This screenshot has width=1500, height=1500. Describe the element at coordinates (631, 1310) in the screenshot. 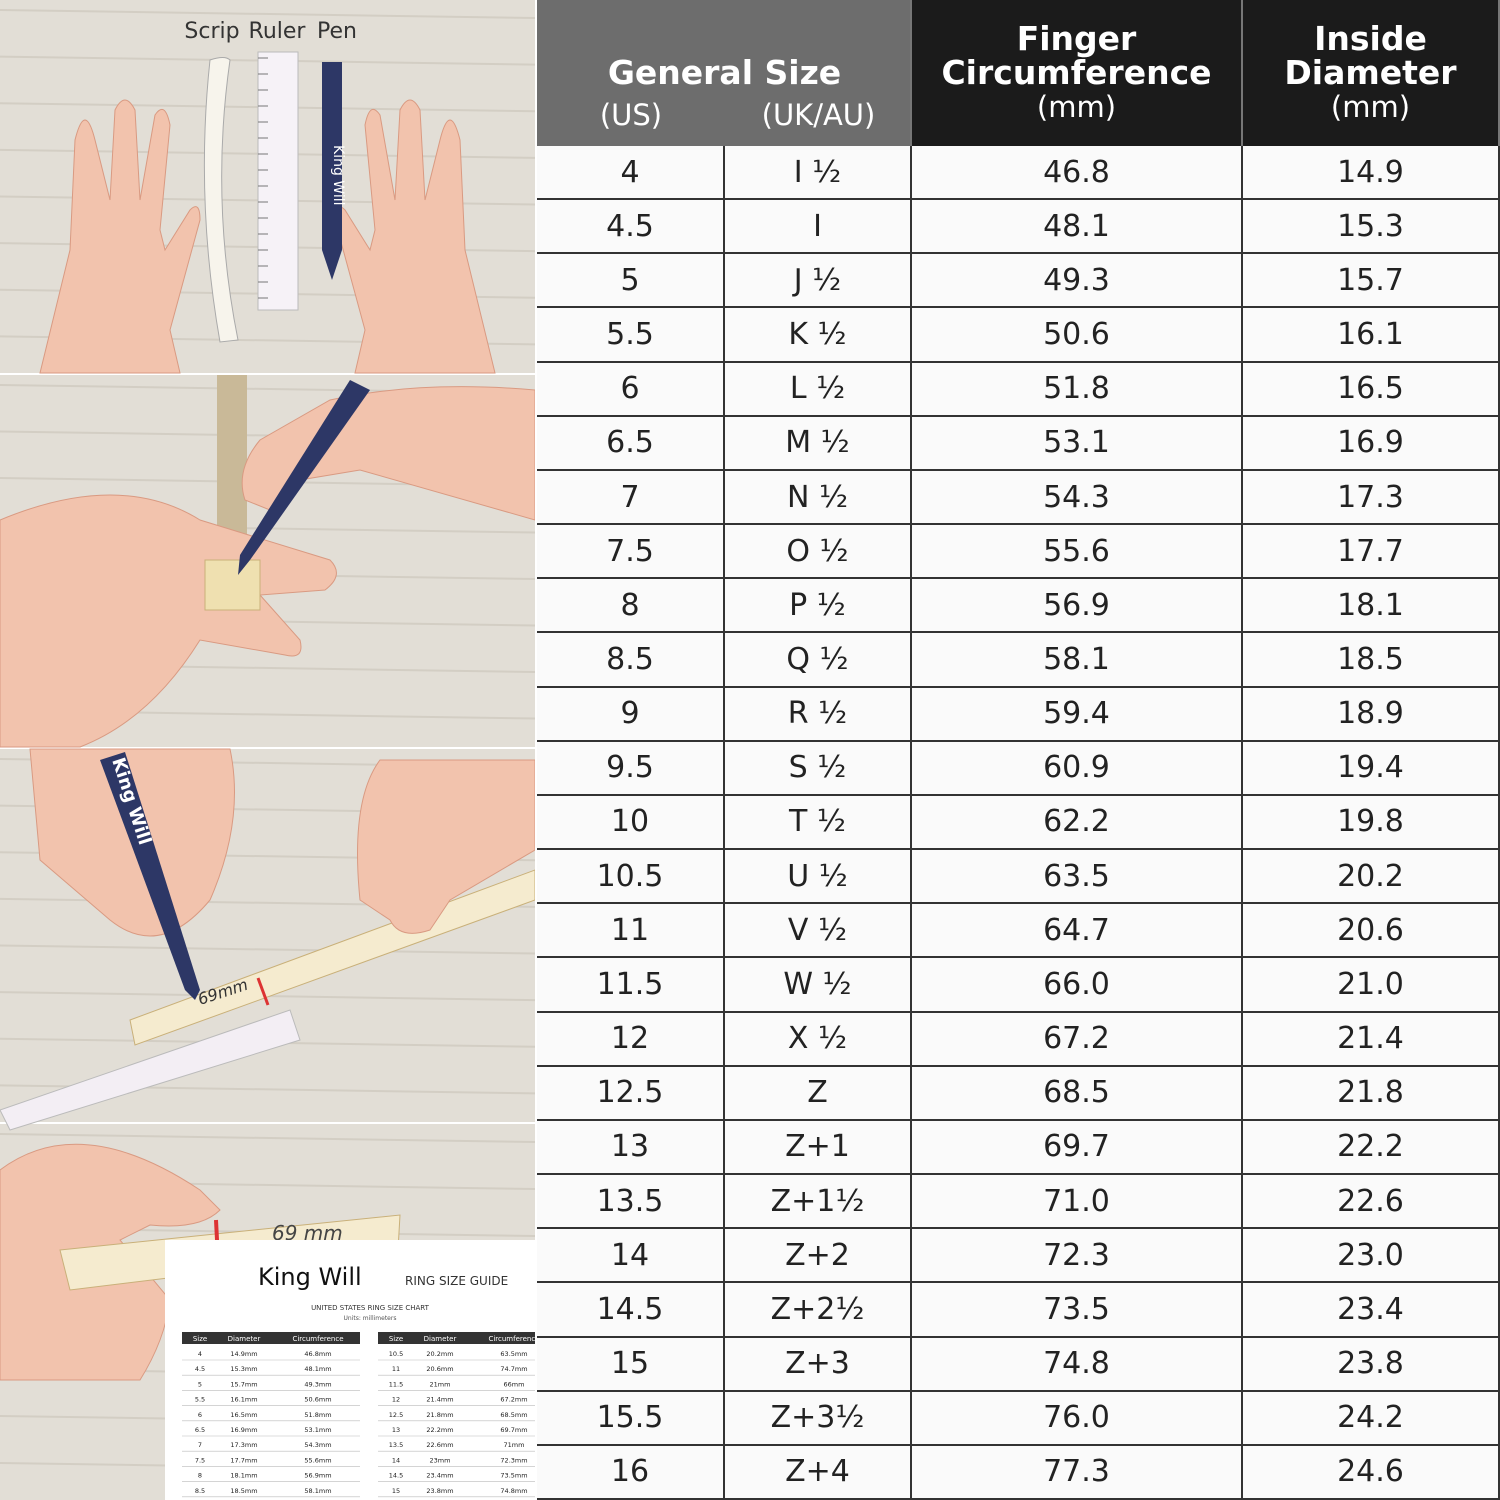

I see `table-cell: 14.5` at that location.